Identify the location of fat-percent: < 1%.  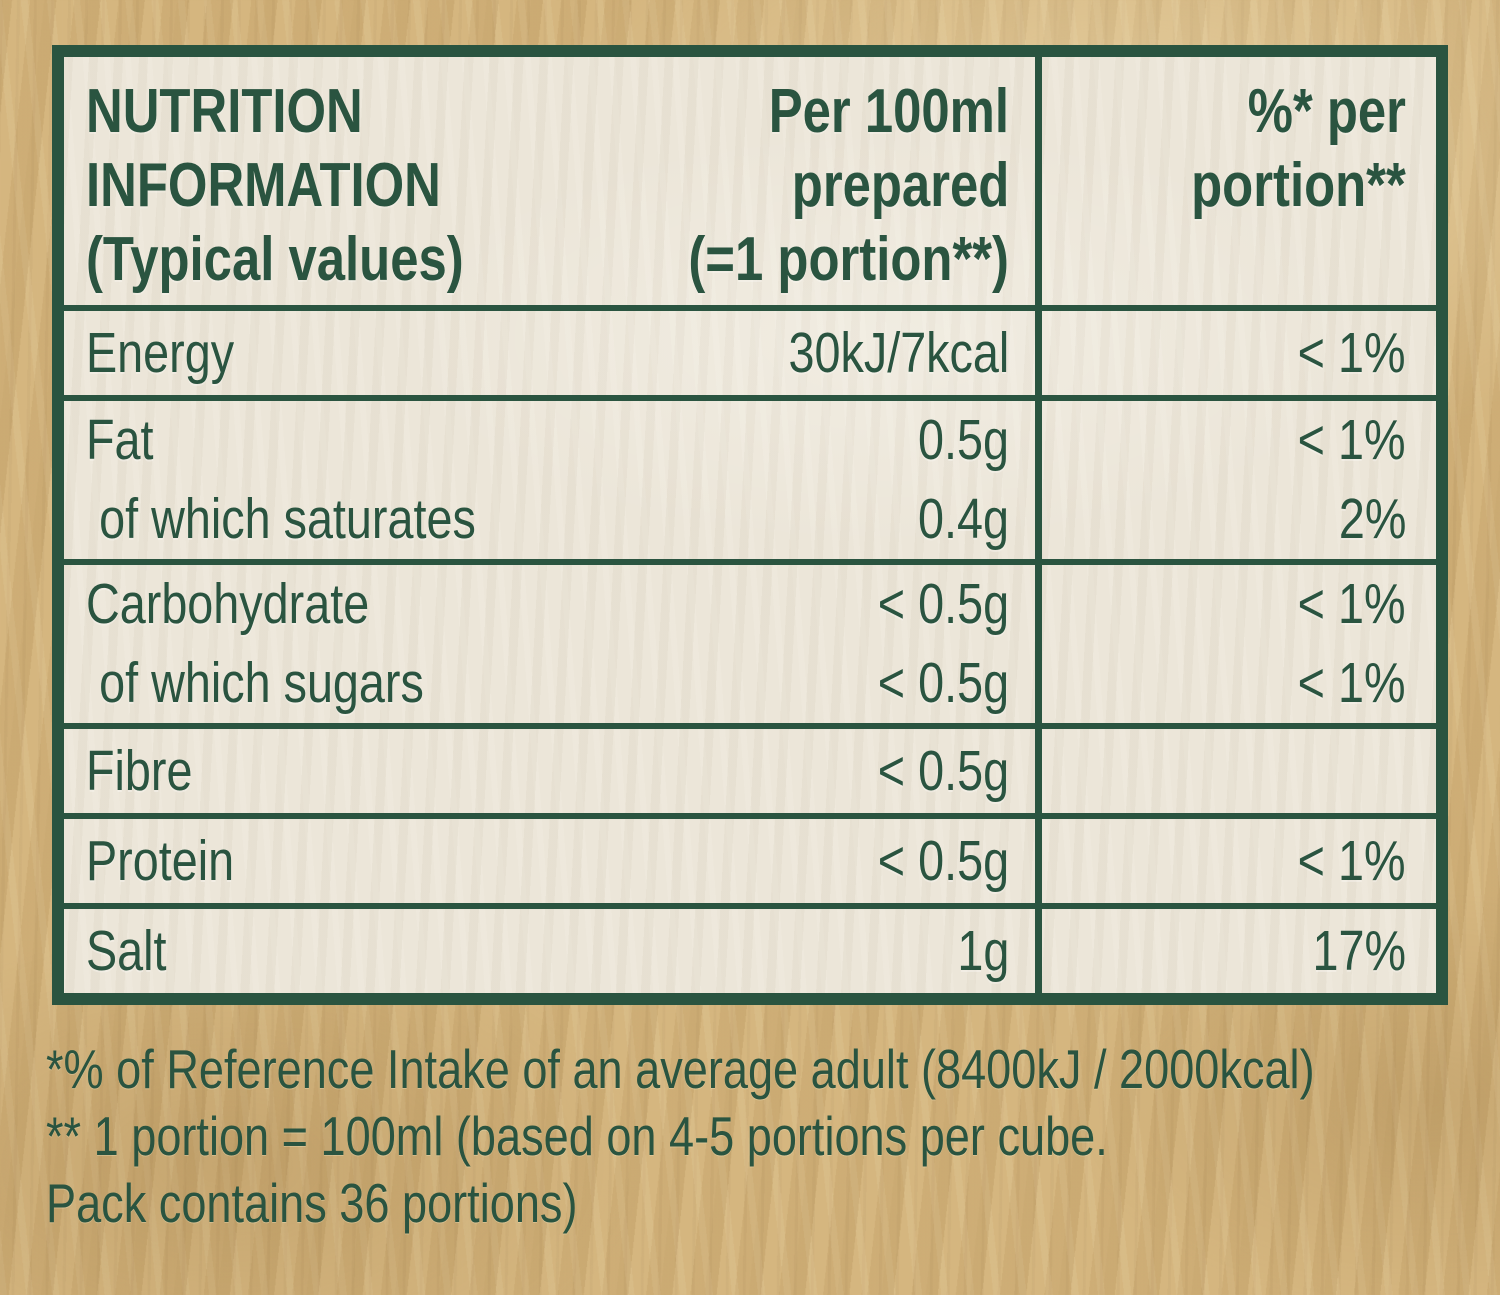
(1352, 440).